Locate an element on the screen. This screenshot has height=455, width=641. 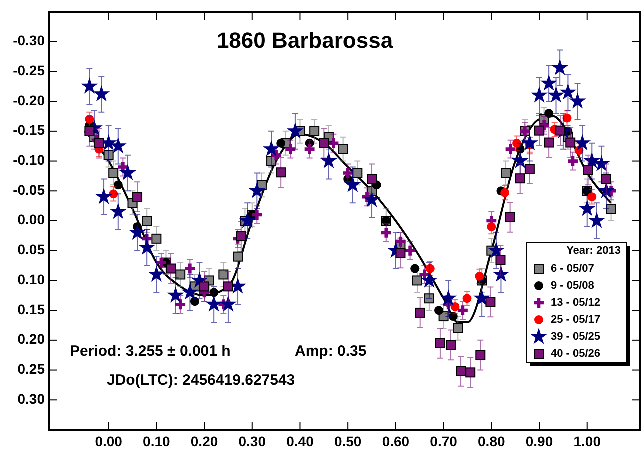
x-tick-label: 0.40 is located at coordinates (300, 442).